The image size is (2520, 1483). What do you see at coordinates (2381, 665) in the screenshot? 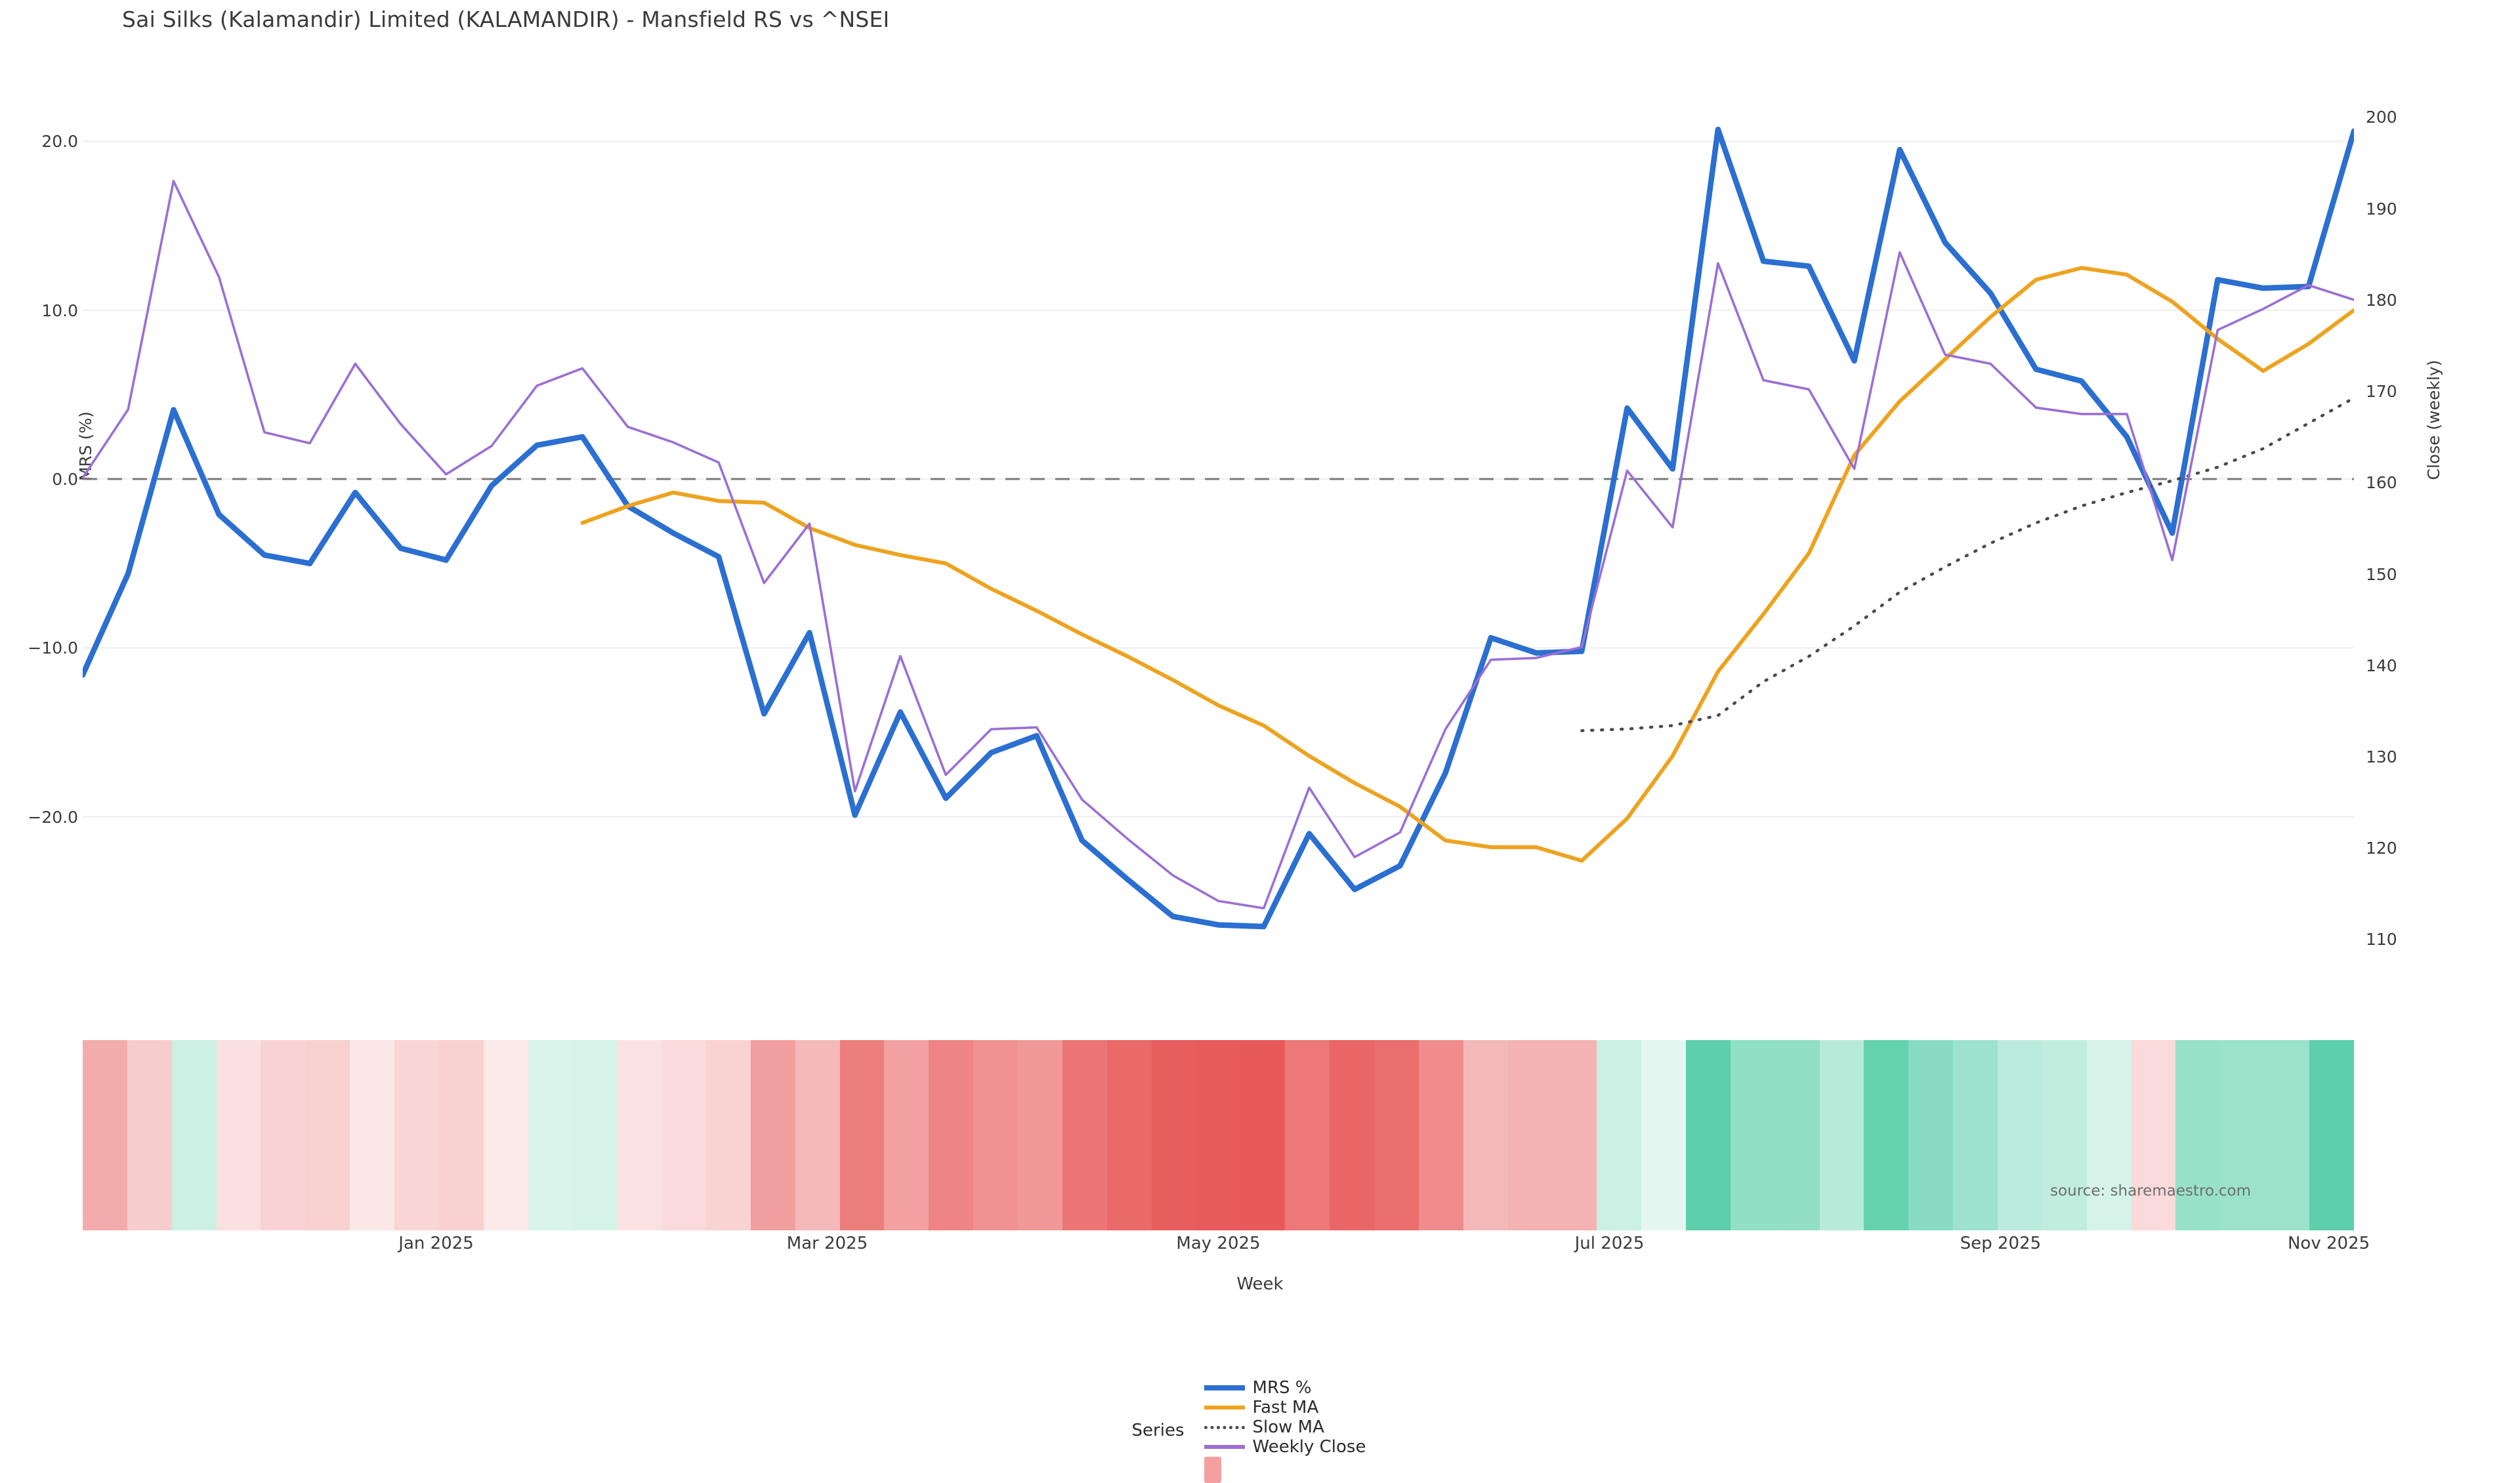
I see `y-tick-right: 140` at bounding box center [2381, 665].